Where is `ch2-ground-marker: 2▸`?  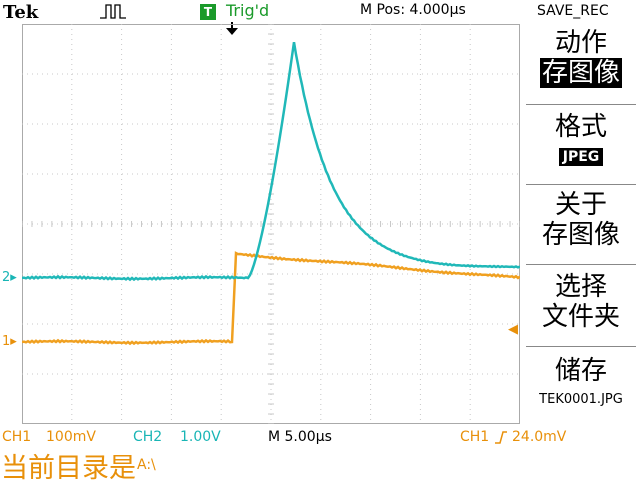 ch2-ground-marker: 2▸ is located at coordinates (9, 277).